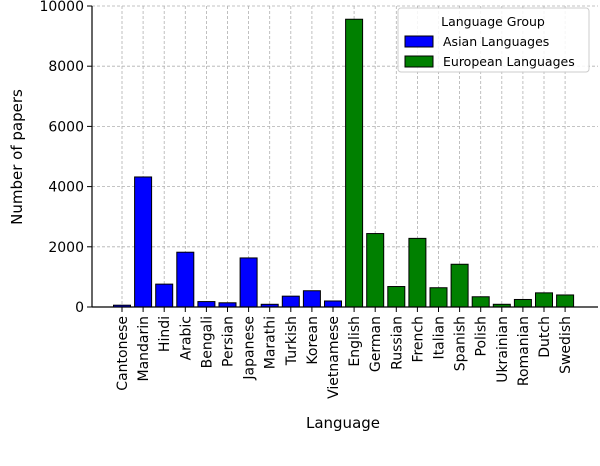 The image size is (600, 466). What do you see at coordinates (440, 337) in the screenshot?
I see `x-tick-label: Italian` at bounding box center [440, 337].